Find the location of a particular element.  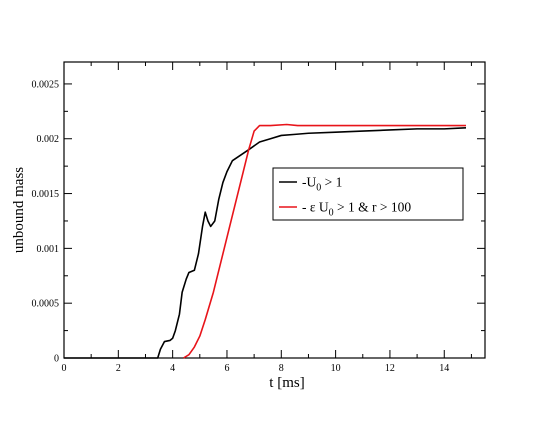

y-tick-label: 0.0015 is located at coordinates (46, 194).